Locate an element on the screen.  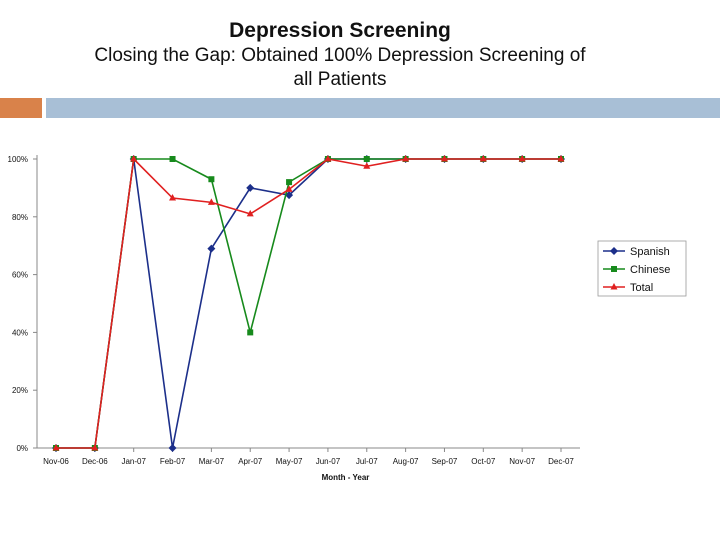
y-tick-label: 100% is located at coordinates (18, 159).